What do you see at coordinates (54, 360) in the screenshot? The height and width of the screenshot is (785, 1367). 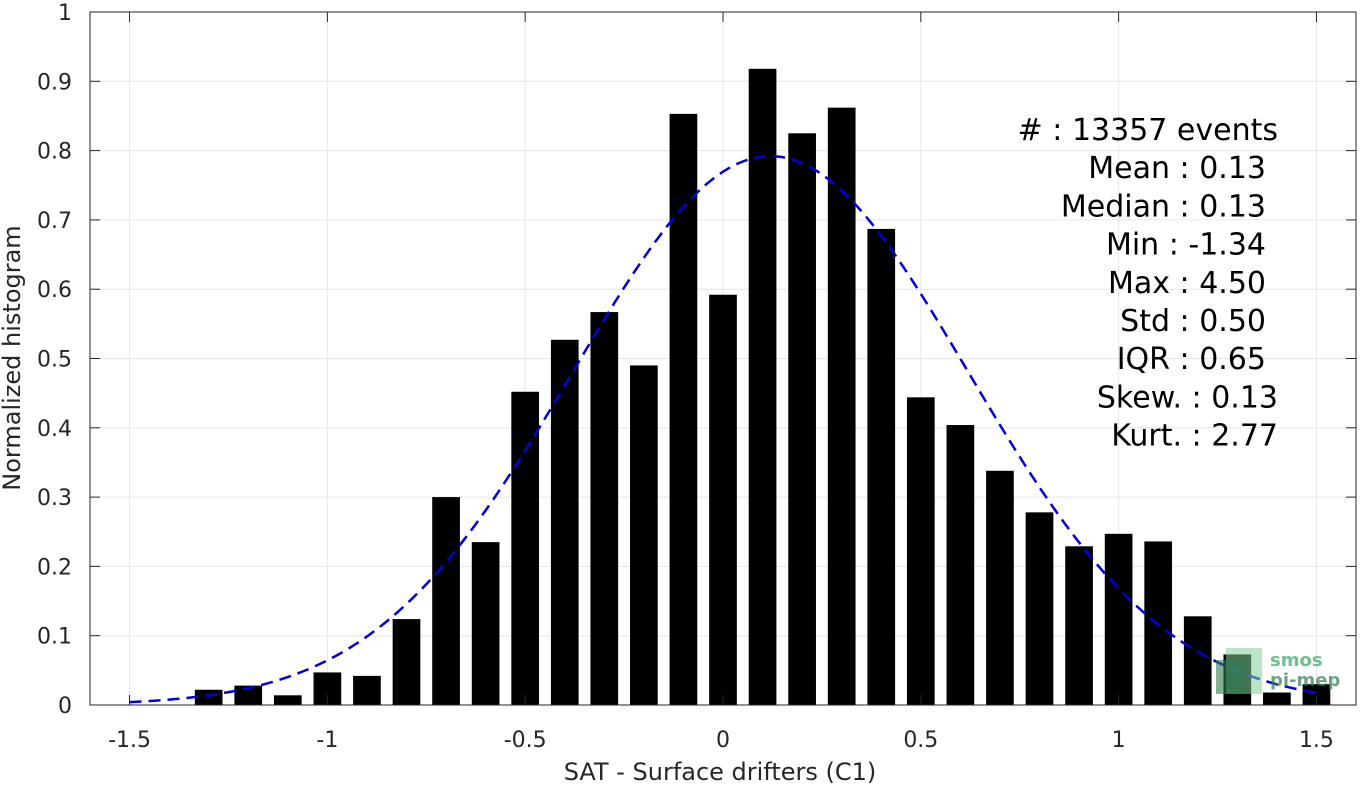 I see `y-tick-label: 0.5` at bounding box center [54, 360].